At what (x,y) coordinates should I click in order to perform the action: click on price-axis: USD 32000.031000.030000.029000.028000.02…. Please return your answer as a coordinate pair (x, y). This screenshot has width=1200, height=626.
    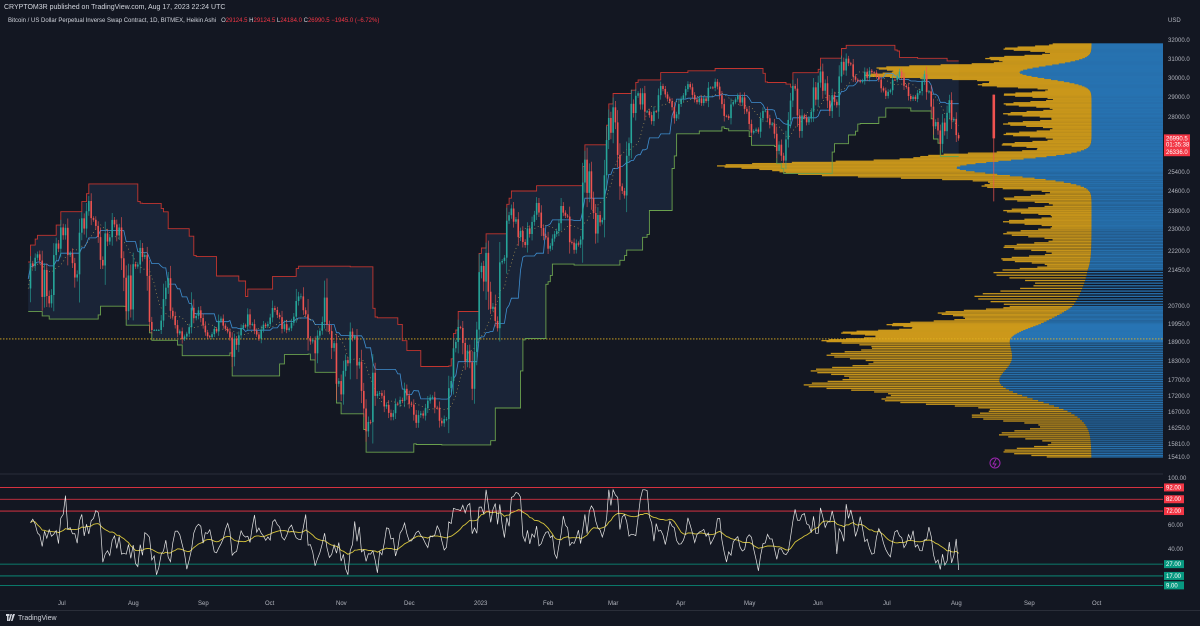
    Looking at the image, I should click on (1177, 239).